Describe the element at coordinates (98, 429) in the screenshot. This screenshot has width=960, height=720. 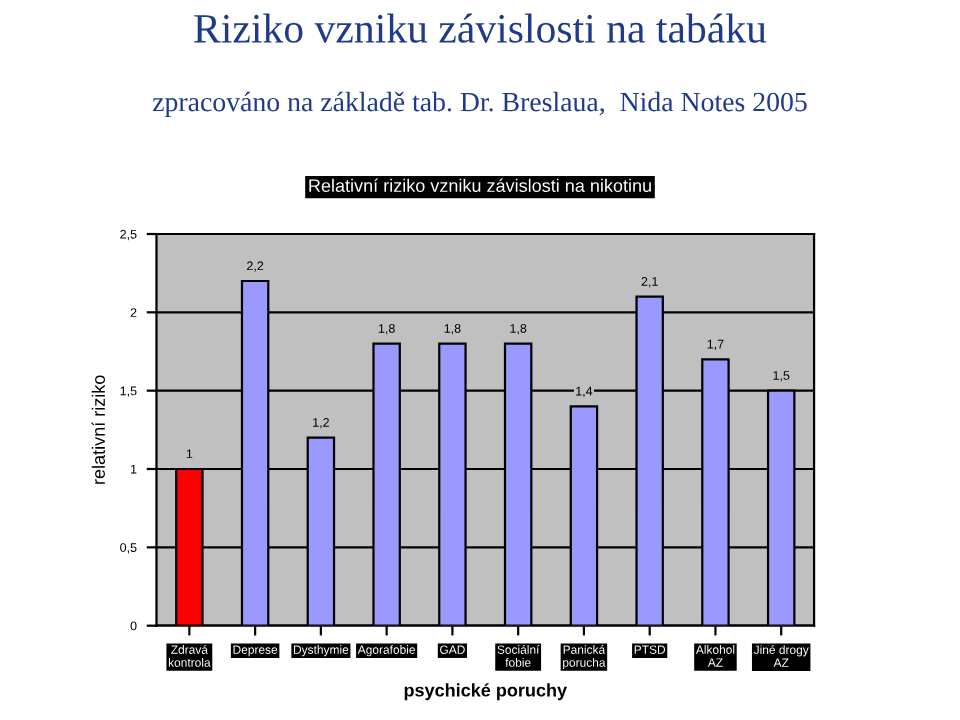
I see `y-axis-title: relativní riziko` at that location.